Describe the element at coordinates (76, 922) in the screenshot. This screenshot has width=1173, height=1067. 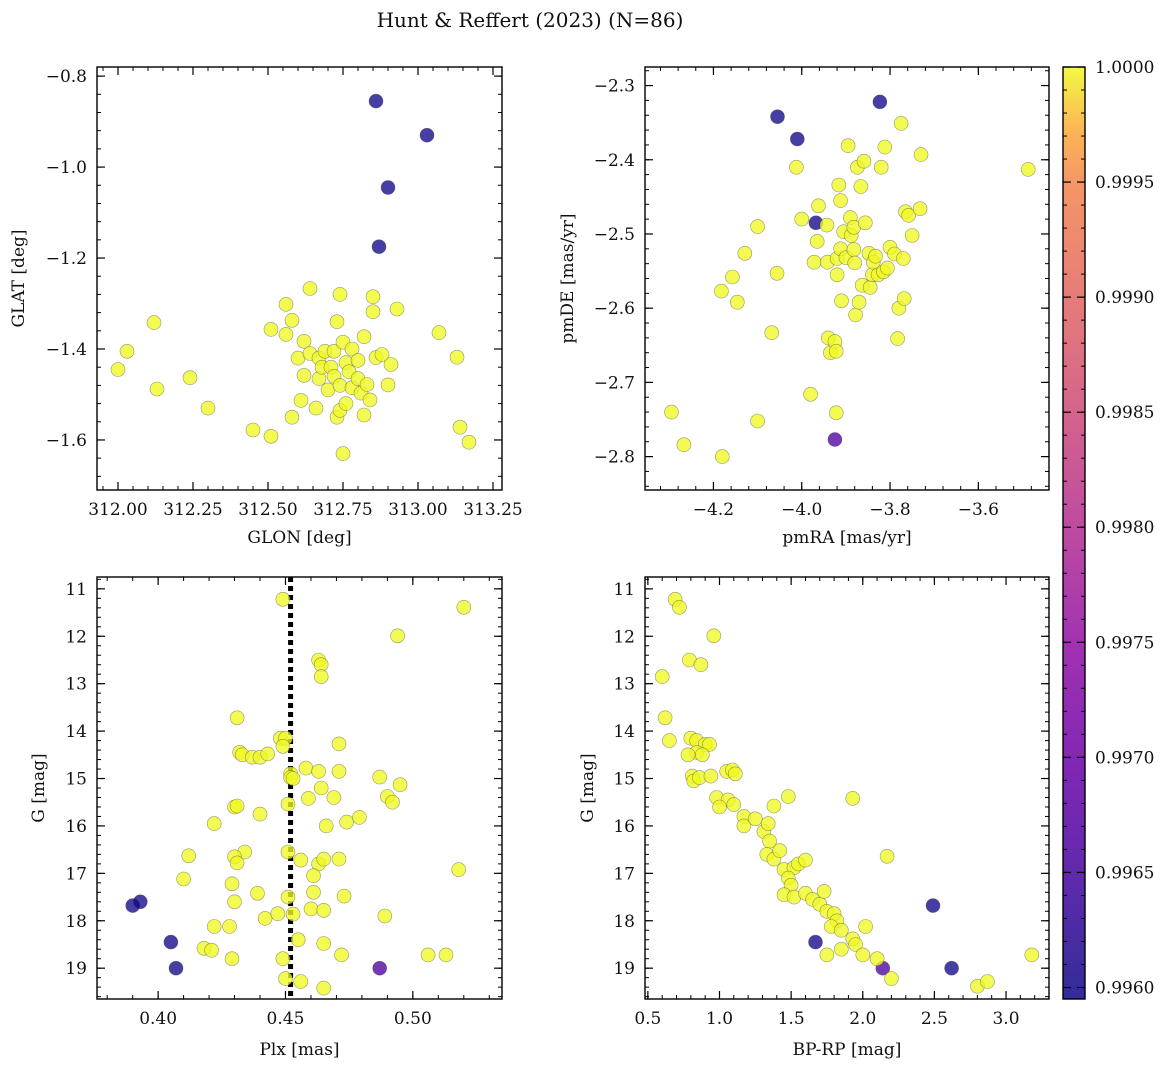
I see `y-tick-label: 18` at that location.